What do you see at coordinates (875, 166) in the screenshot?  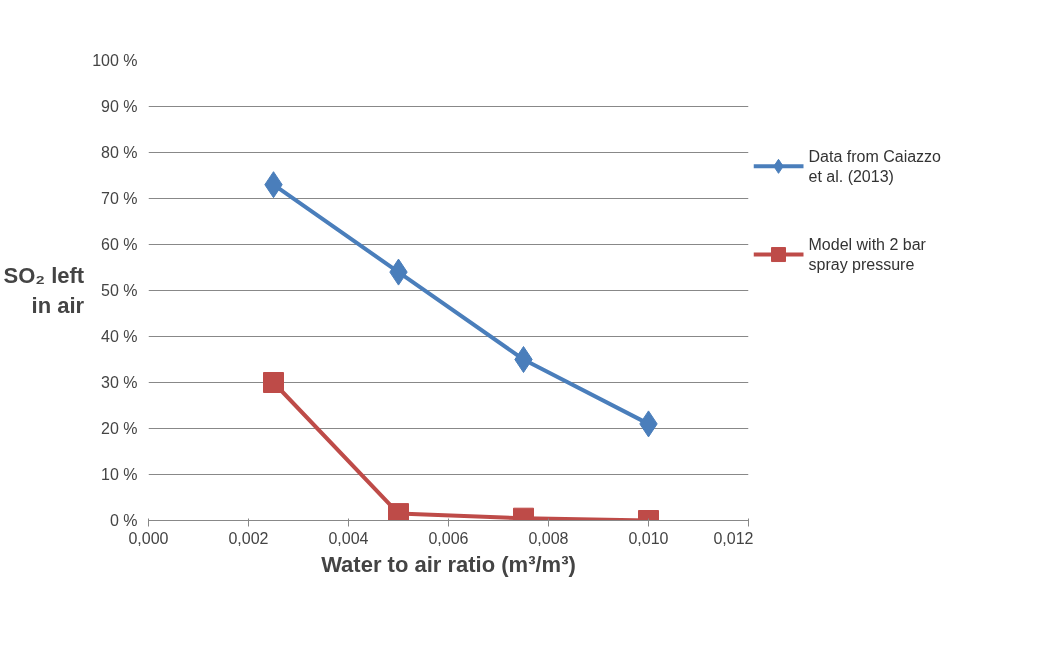 I see `legend-label: Data from Caiazzo et al. (2013)` at bounding box center [875, 166].